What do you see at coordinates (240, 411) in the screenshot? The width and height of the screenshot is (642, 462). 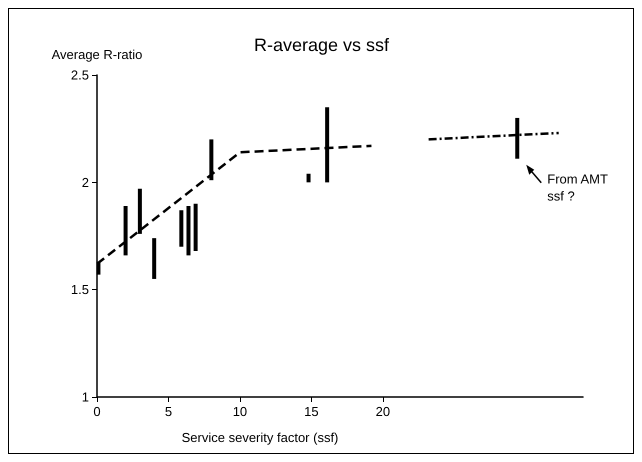 I see `x-tick-label: 10` at bounding box center [240, 411].